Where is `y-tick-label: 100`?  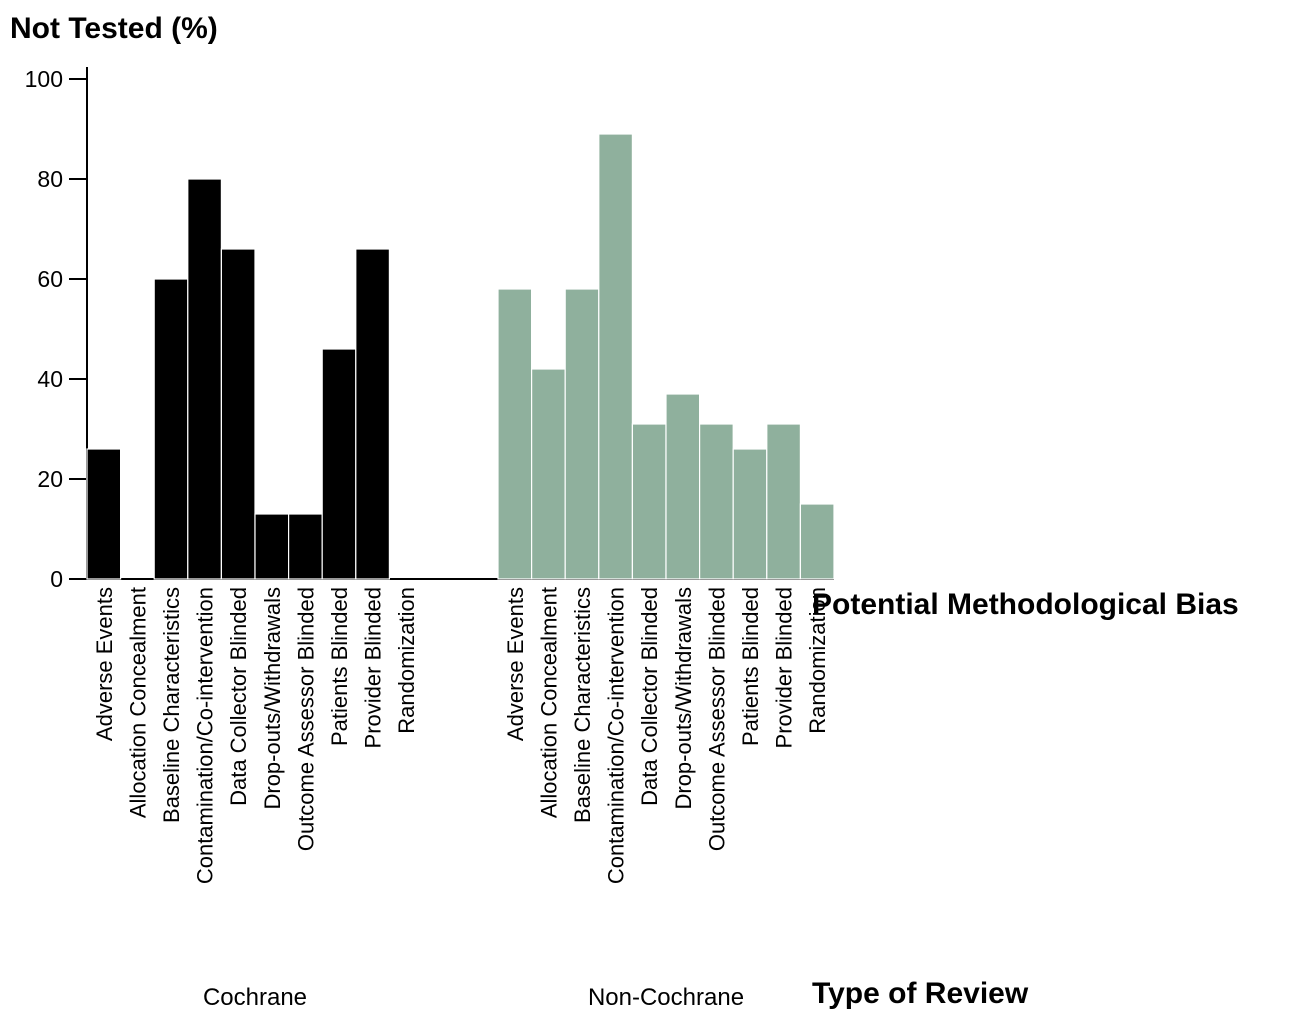
y-tick-label: 100 is located at coordinates (44, 79).